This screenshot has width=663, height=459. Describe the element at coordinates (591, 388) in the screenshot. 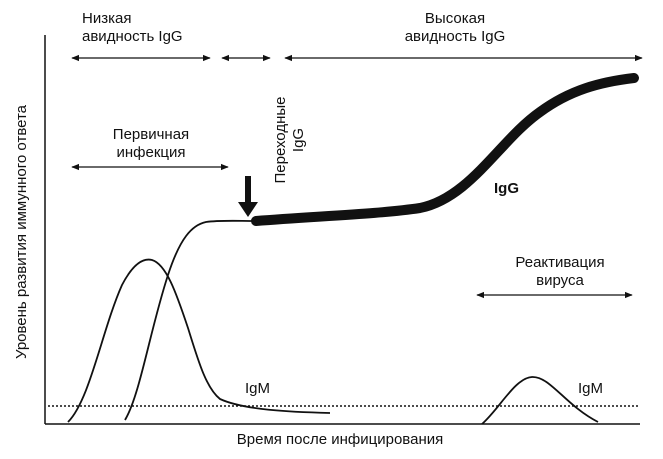

I see `igm-reactivation-label: IgM` at that location.